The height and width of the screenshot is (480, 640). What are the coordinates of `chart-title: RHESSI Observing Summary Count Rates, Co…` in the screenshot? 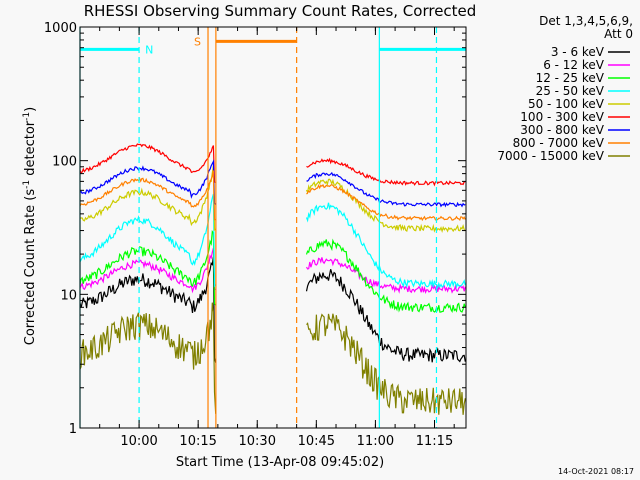 It's located at (280, 11).